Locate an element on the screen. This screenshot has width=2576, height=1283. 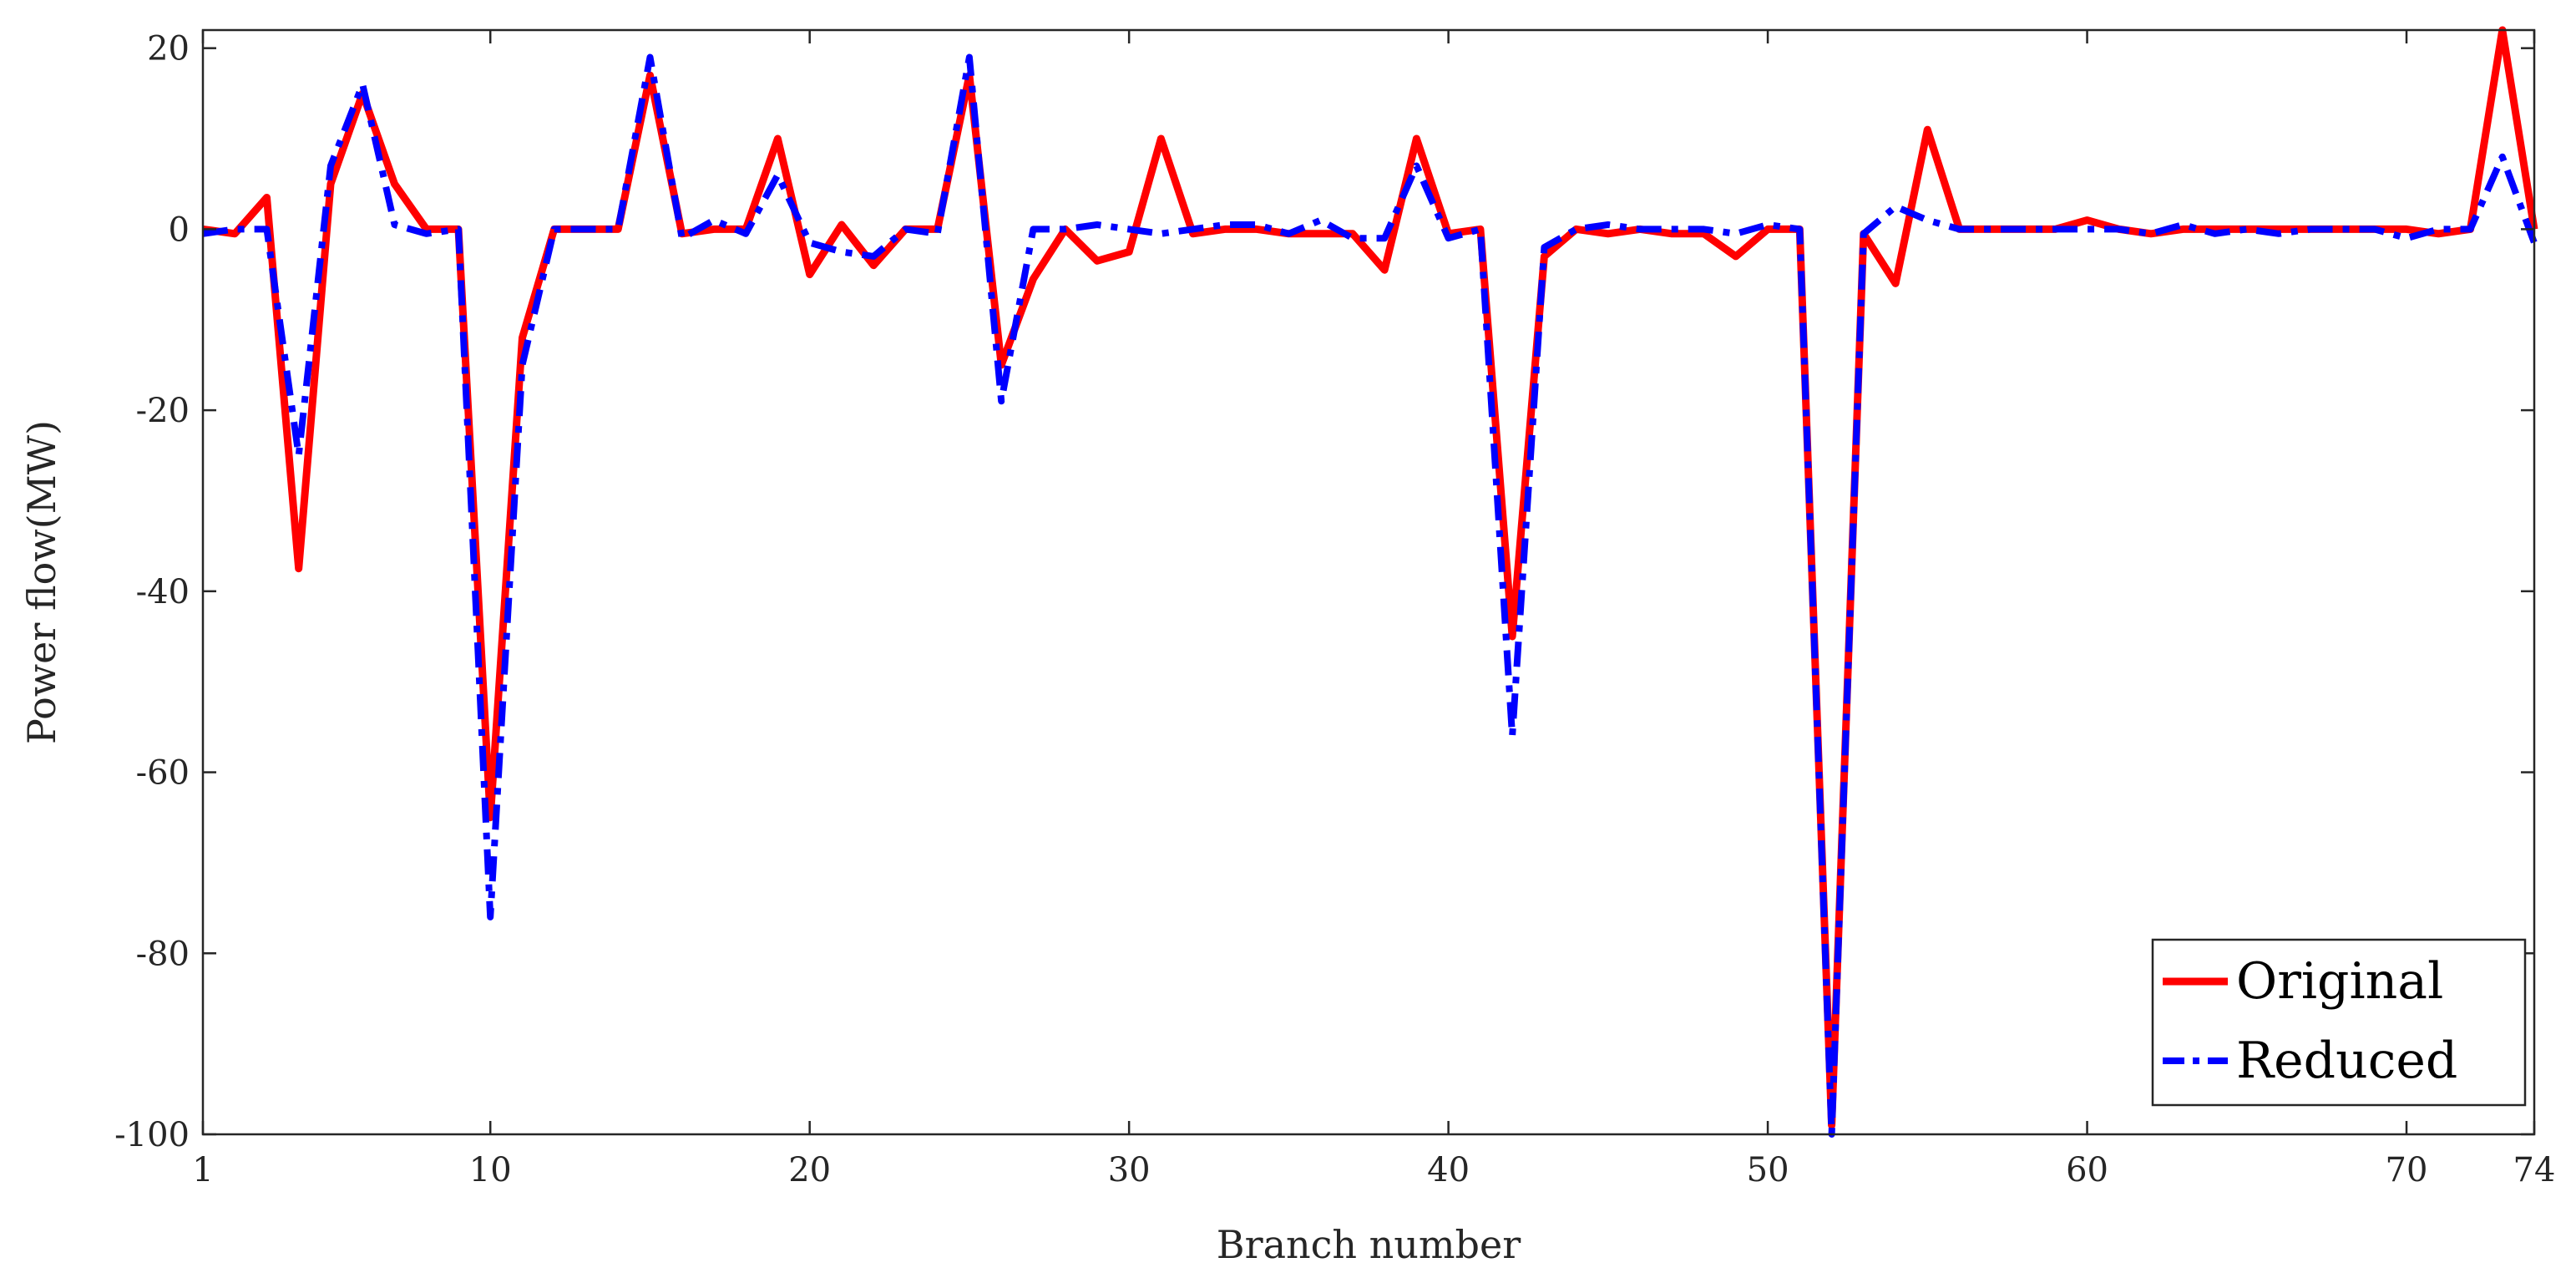
x-axis-label: Branch number is located at coordinates (1369, 1245).